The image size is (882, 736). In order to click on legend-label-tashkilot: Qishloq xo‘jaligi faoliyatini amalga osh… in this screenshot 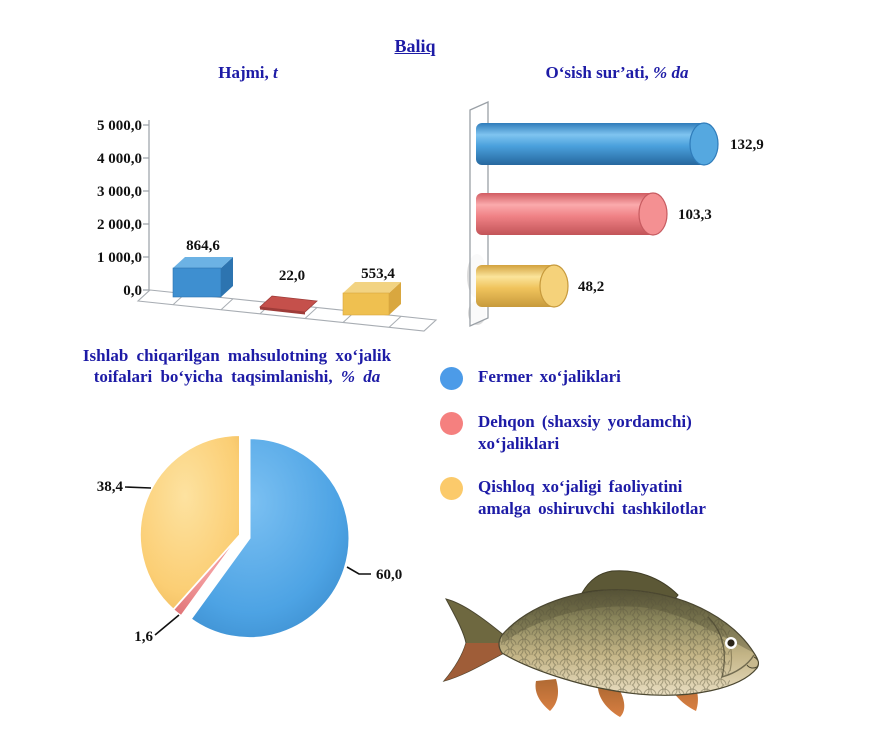, I will do `click(592, 497)`.